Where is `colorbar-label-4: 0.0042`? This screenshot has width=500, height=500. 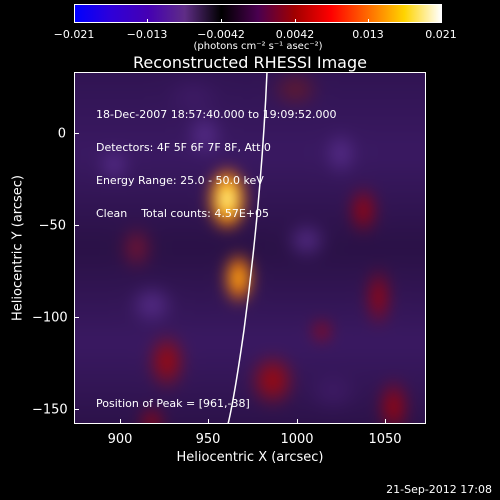 colorbar-label-4: 0.0042 is located at coordinates (295, 34).